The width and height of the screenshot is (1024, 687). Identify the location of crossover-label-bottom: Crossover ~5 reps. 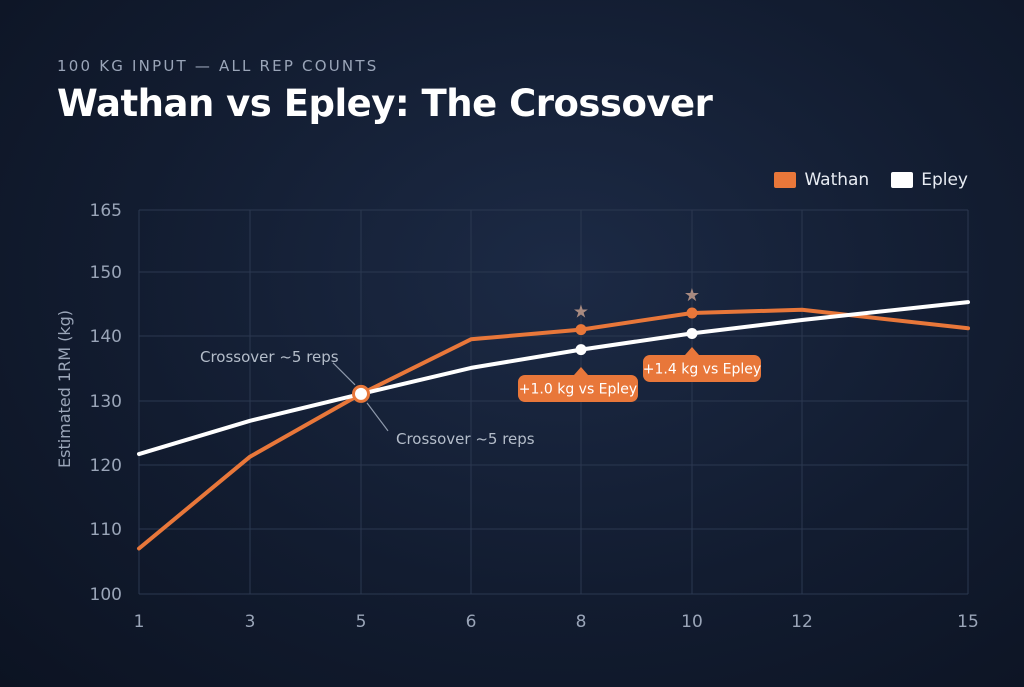
(465, 439).